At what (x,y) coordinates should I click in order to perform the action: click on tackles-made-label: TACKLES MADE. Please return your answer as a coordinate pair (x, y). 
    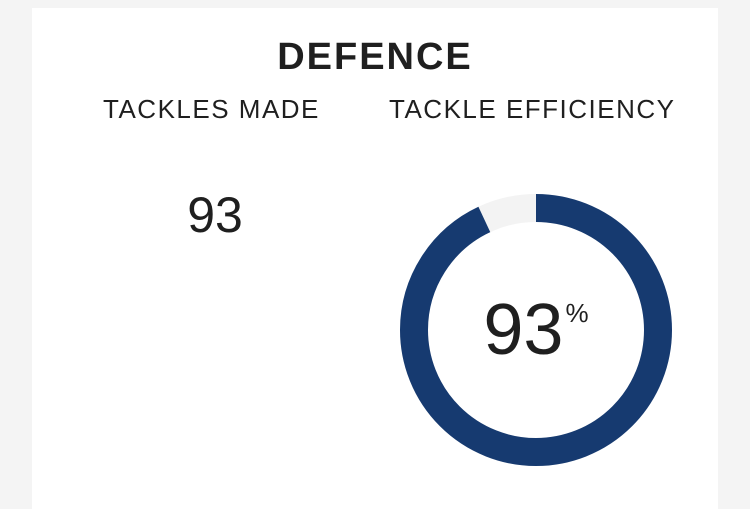
    Looking at the image, I should click on (211, 109).